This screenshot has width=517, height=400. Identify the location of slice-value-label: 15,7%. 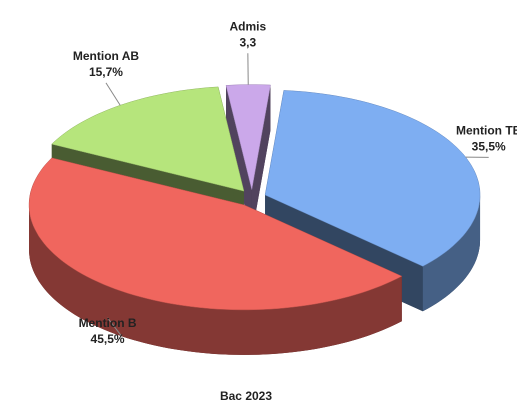
(106, 72).